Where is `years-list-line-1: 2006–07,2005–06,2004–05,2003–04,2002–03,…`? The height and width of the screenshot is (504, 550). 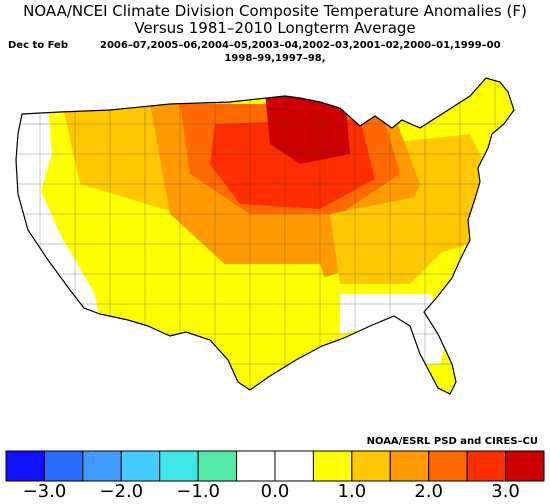 years-list-line-1: 2006–07,2005–06,2004–05,2003–04,2002–03,… is located at coordinates (300, 45).